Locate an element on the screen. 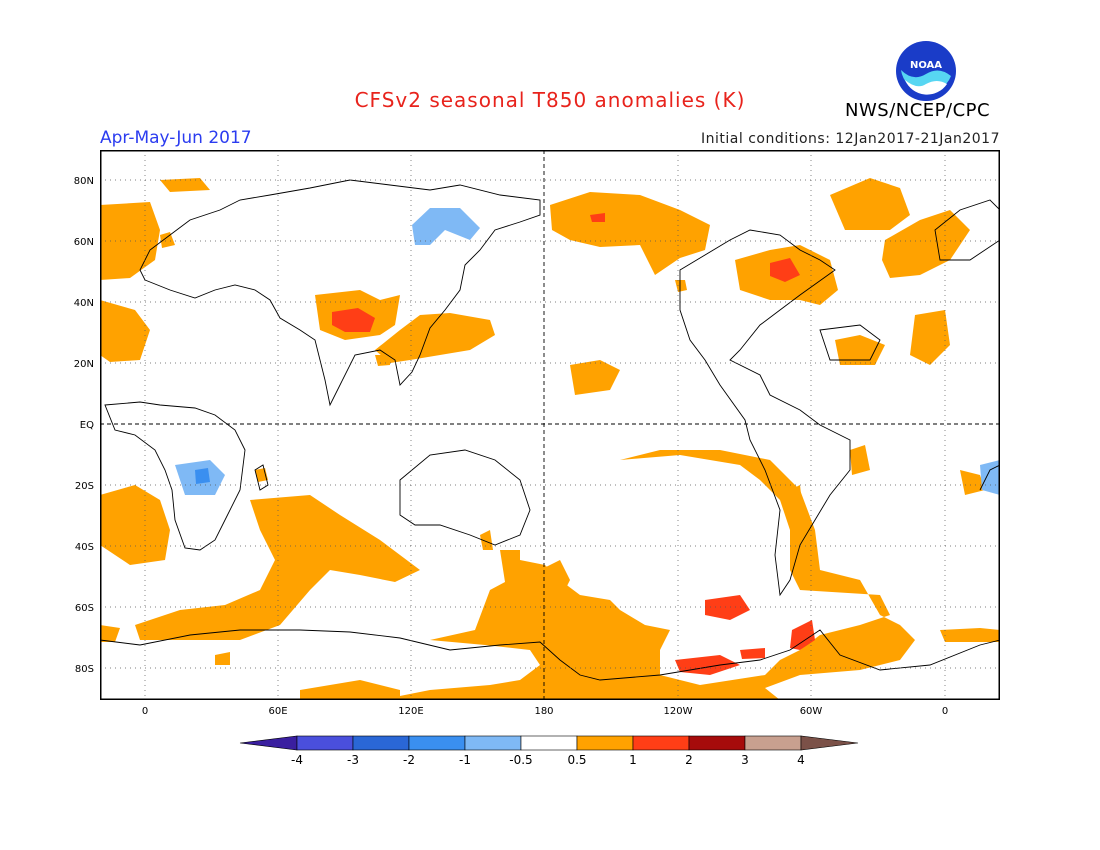 The width and height of the screenshot is (1100, 850). colorbar-label: 3 is located at coordinates (745, 760).